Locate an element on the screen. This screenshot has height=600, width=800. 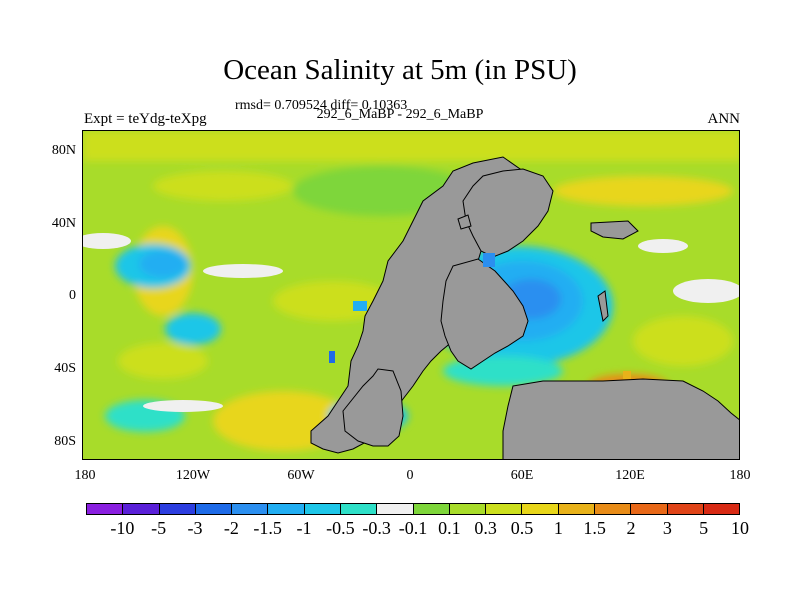
colorbar-label: 0.5 is located at coordinates (522, 528).